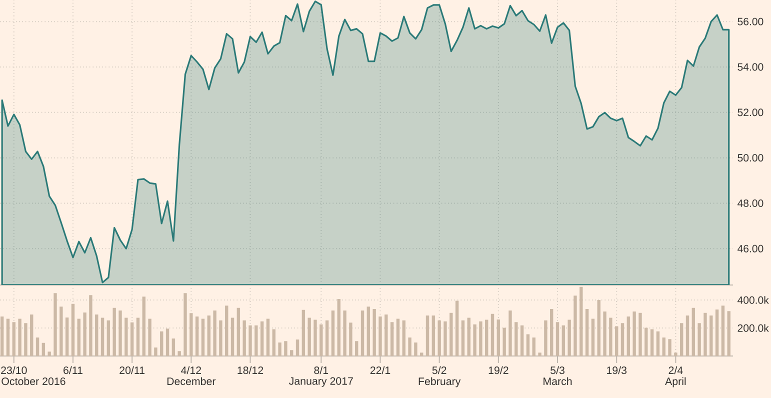 The height and width of the screenshot is (398, 771). Describe the element at coordinates (753, 328) in the screenshot. I see `y-tick-label: 200.0k` at that location.